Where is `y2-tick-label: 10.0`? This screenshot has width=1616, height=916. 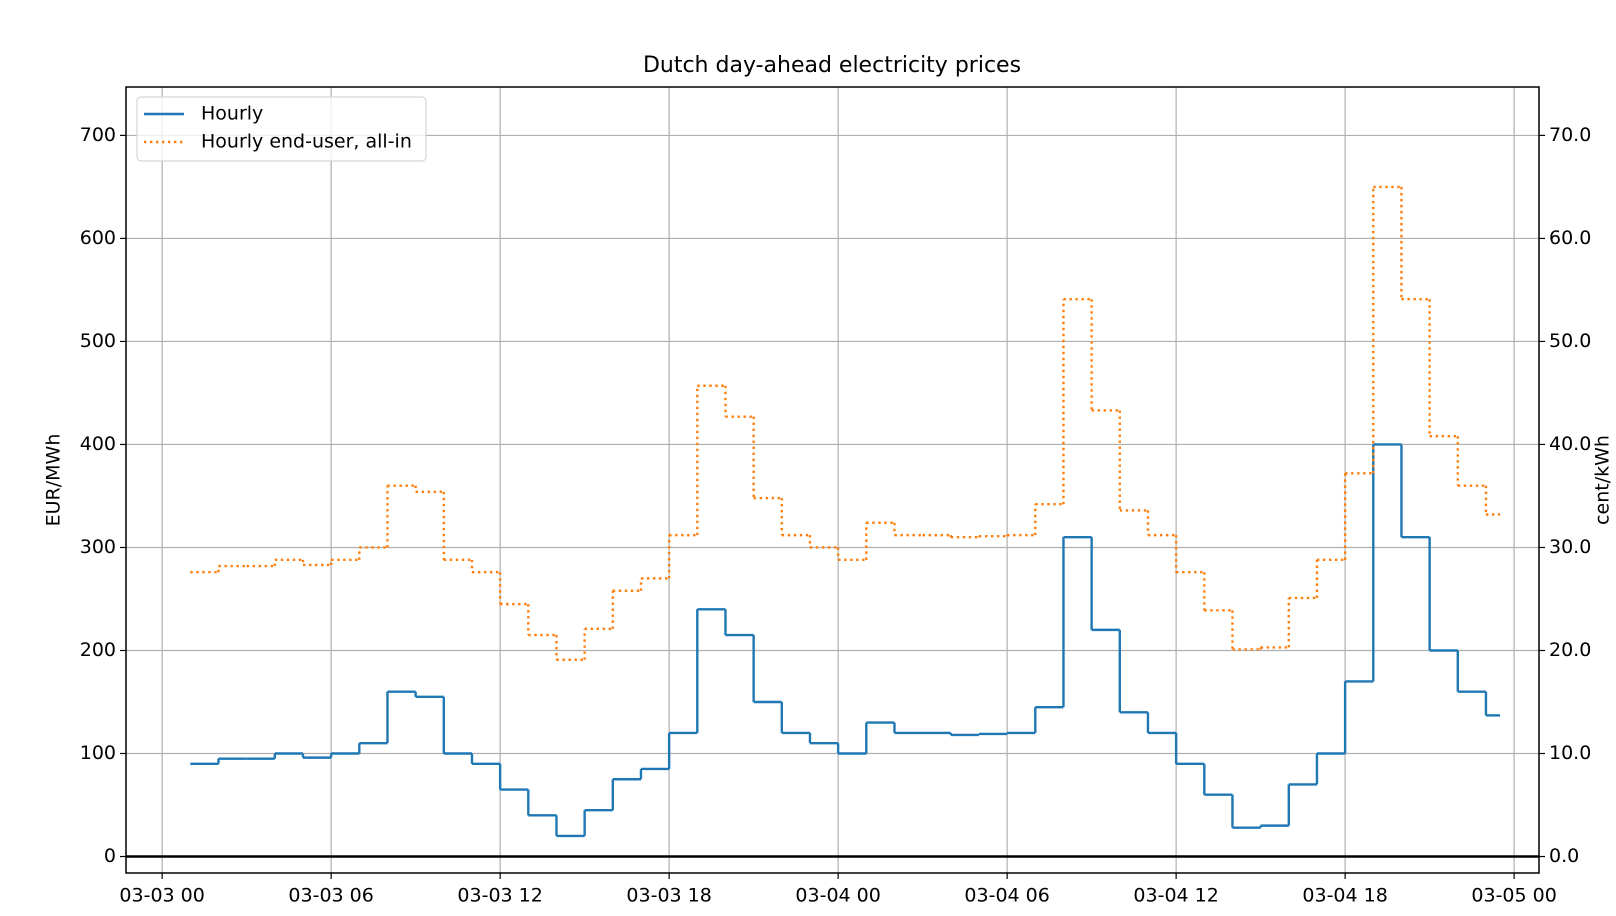
y2-tick-label: 10.0 is located at coordinates (1570, 753).